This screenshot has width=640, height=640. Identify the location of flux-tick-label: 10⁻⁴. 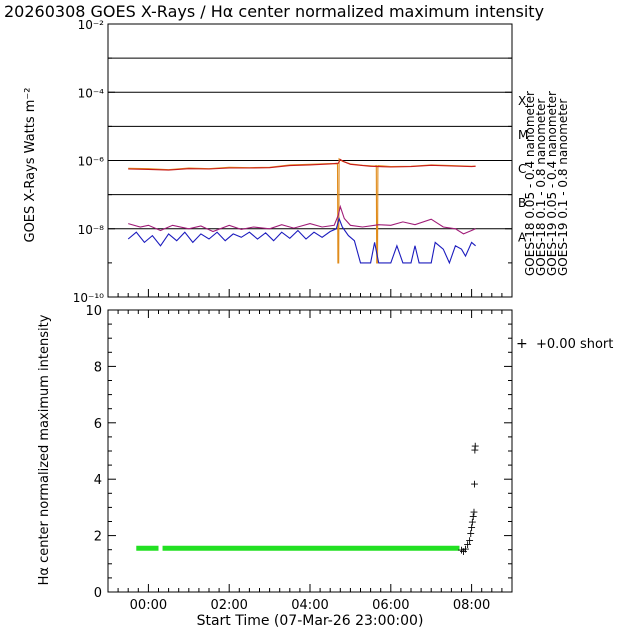
(91, 93).